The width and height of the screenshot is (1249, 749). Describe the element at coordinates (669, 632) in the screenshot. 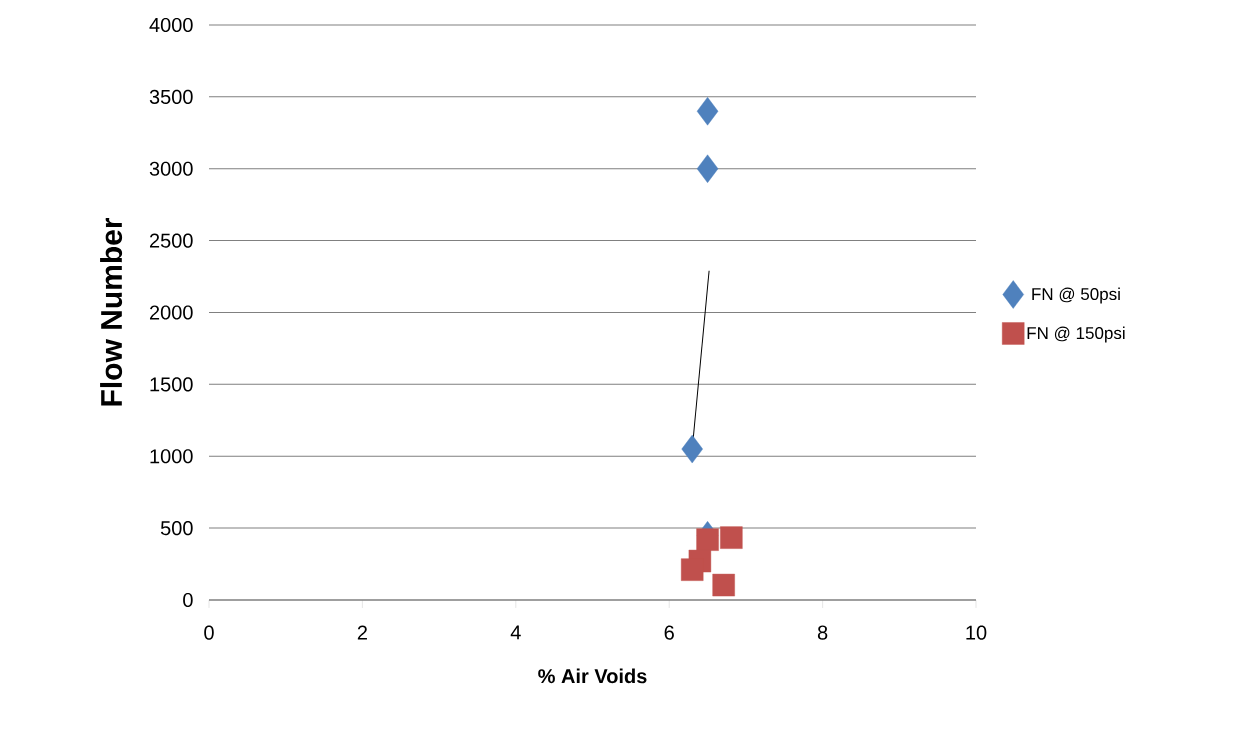

I see `x-tick-label: 6` at that location.